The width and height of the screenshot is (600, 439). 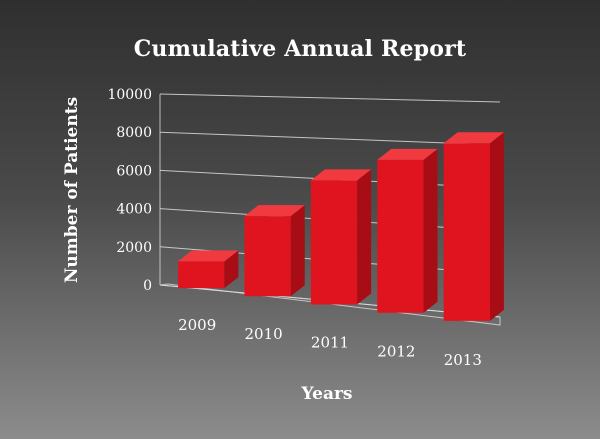 What do you see at coordinates (300, 49) in the screenshot?
I see `chart-title: Cumulative Annual Report` at bounding box center [300, 49].